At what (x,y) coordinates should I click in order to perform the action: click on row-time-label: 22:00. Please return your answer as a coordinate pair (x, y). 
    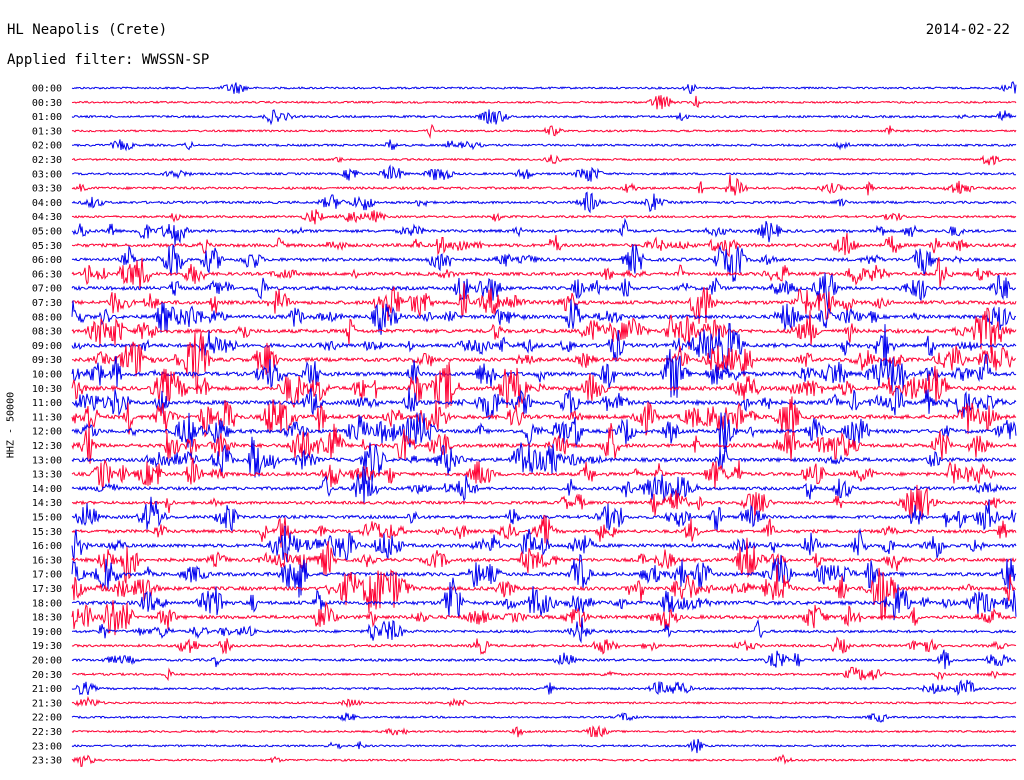
    Looking at the image, I should click on (47, 718).